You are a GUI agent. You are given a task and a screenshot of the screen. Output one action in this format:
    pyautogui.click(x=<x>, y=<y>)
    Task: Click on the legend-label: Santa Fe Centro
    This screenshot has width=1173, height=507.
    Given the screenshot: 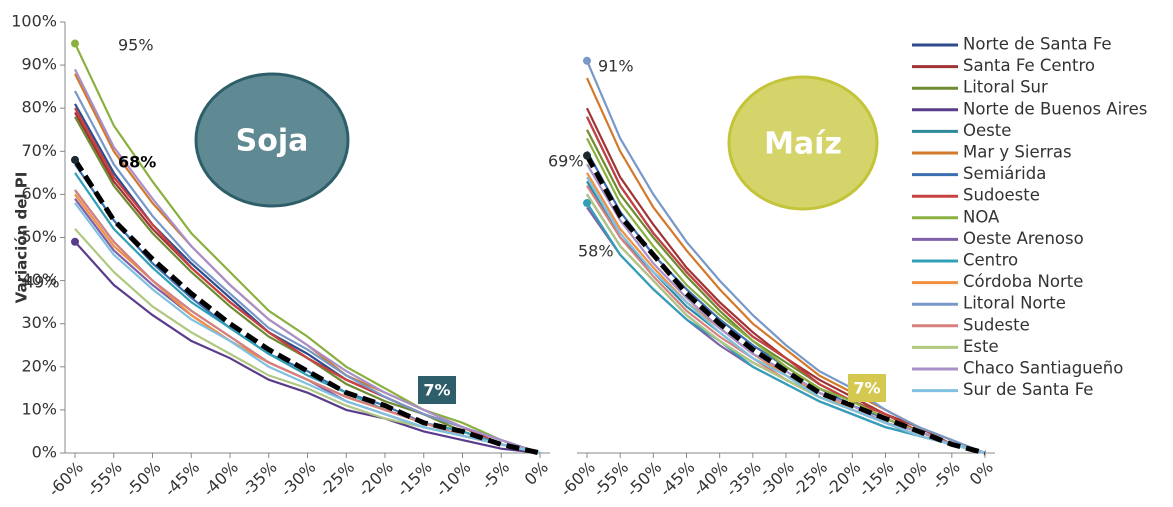 What is the action you would take?
    pyautogui.click(x=1029, y=65)
    